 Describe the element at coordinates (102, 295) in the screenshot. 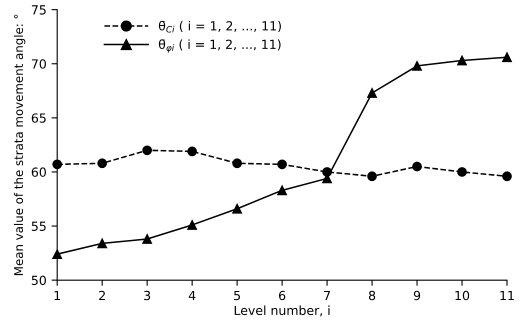

I see `x-tick-label: 2` at that location.